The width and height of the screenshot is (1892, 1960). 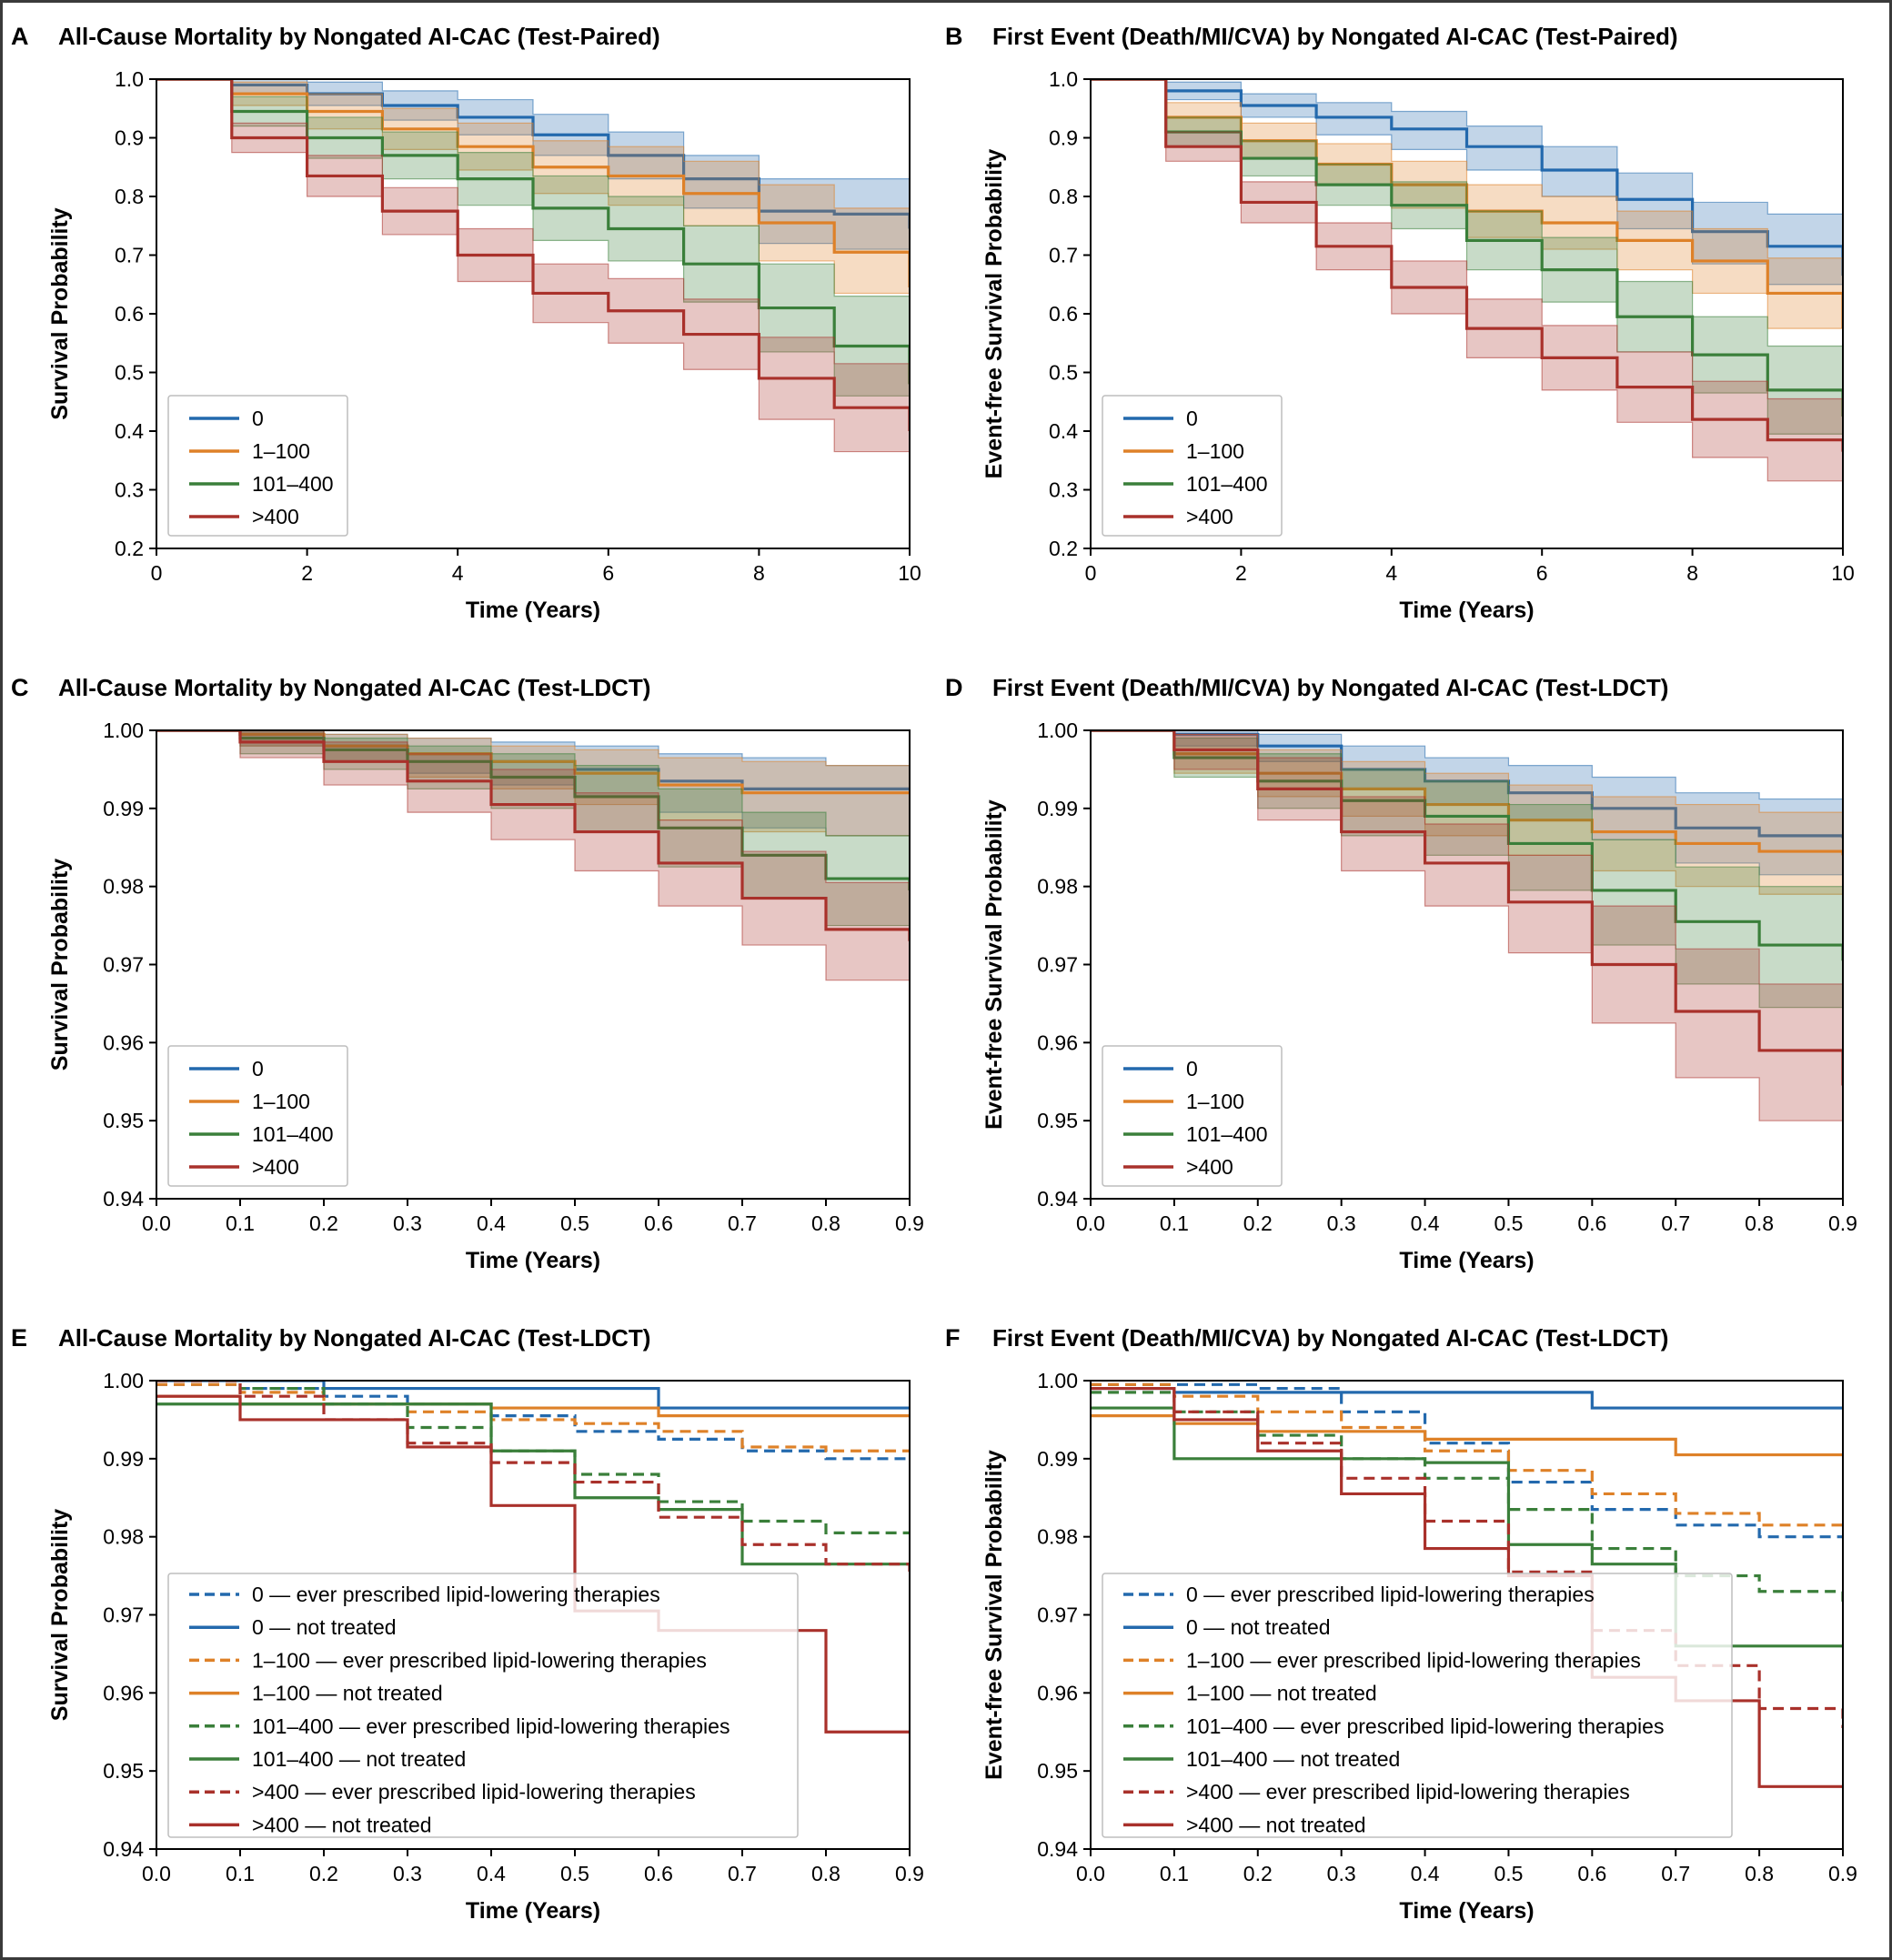 What do you see at coordinates (1258, 1223) in the screenshot?
I see `x-tick-label: 0.2` at bounding box center [1258, 1223].